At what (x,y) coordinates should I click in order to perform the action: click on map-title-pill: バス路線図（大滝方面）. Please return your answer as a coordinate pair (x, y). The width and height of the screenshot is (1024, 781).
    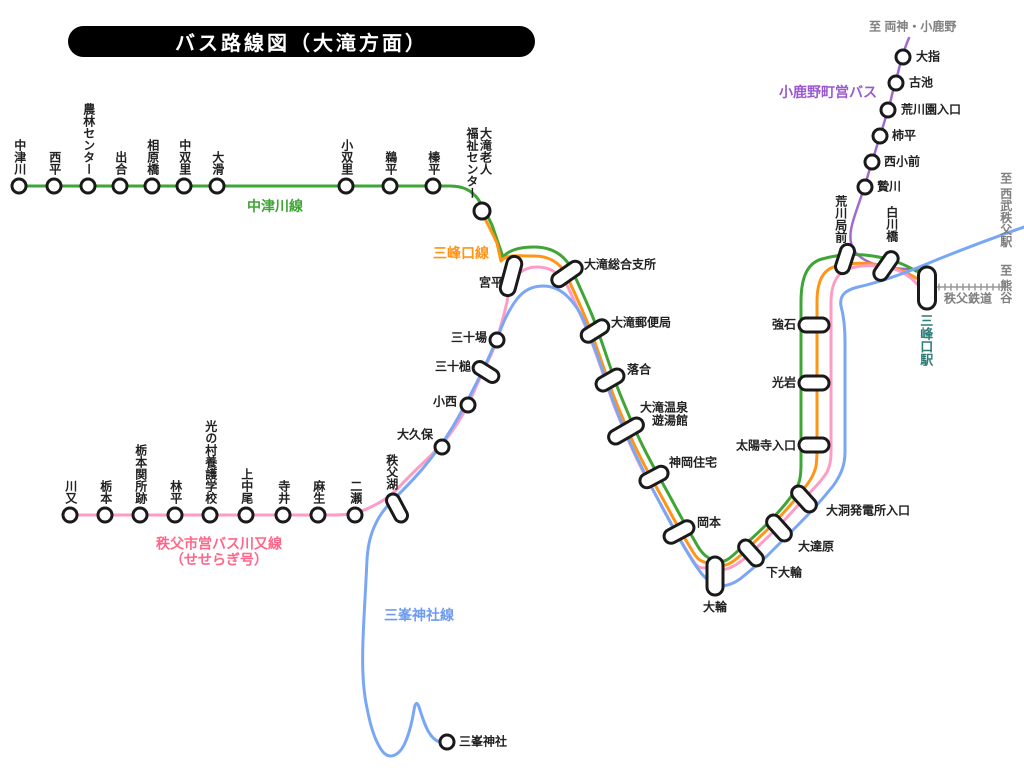
    Looking at the image, I should click on (301, 41).